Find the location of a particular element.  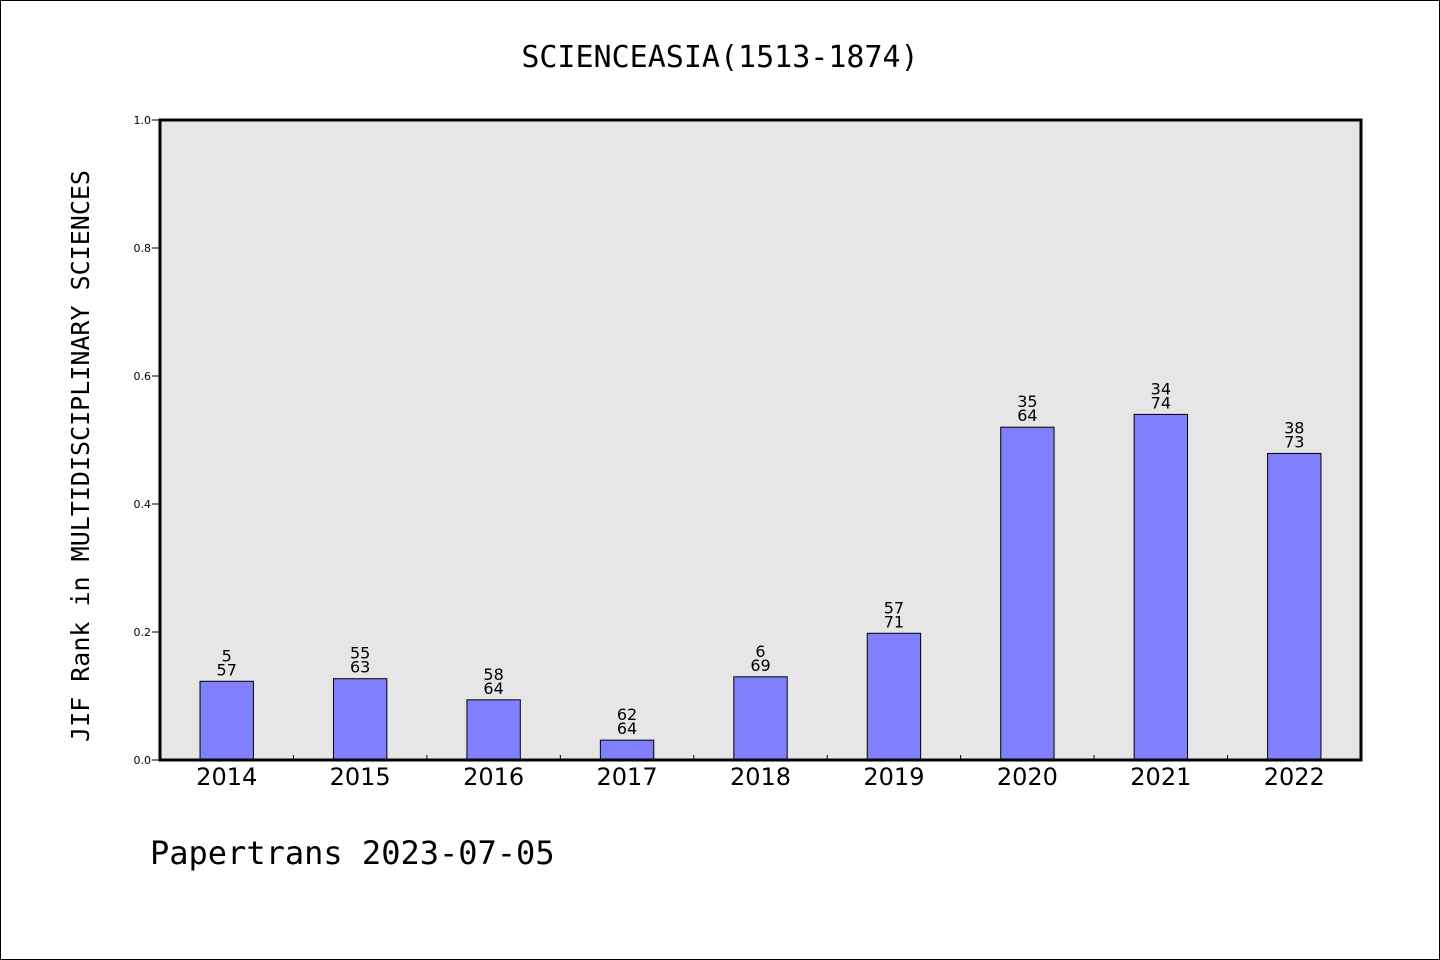

chart-title: SCIENCEASIA(1513-1874) is located at coordinates (719, 57).